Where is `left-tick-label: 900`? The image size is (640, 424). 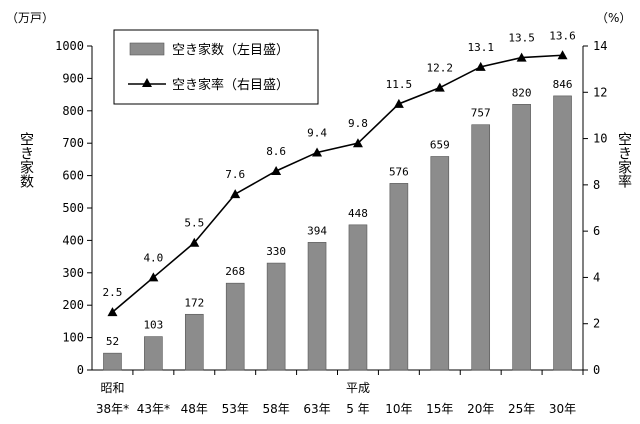
left-tick-label: 900 is located at coordinates (73, 78).